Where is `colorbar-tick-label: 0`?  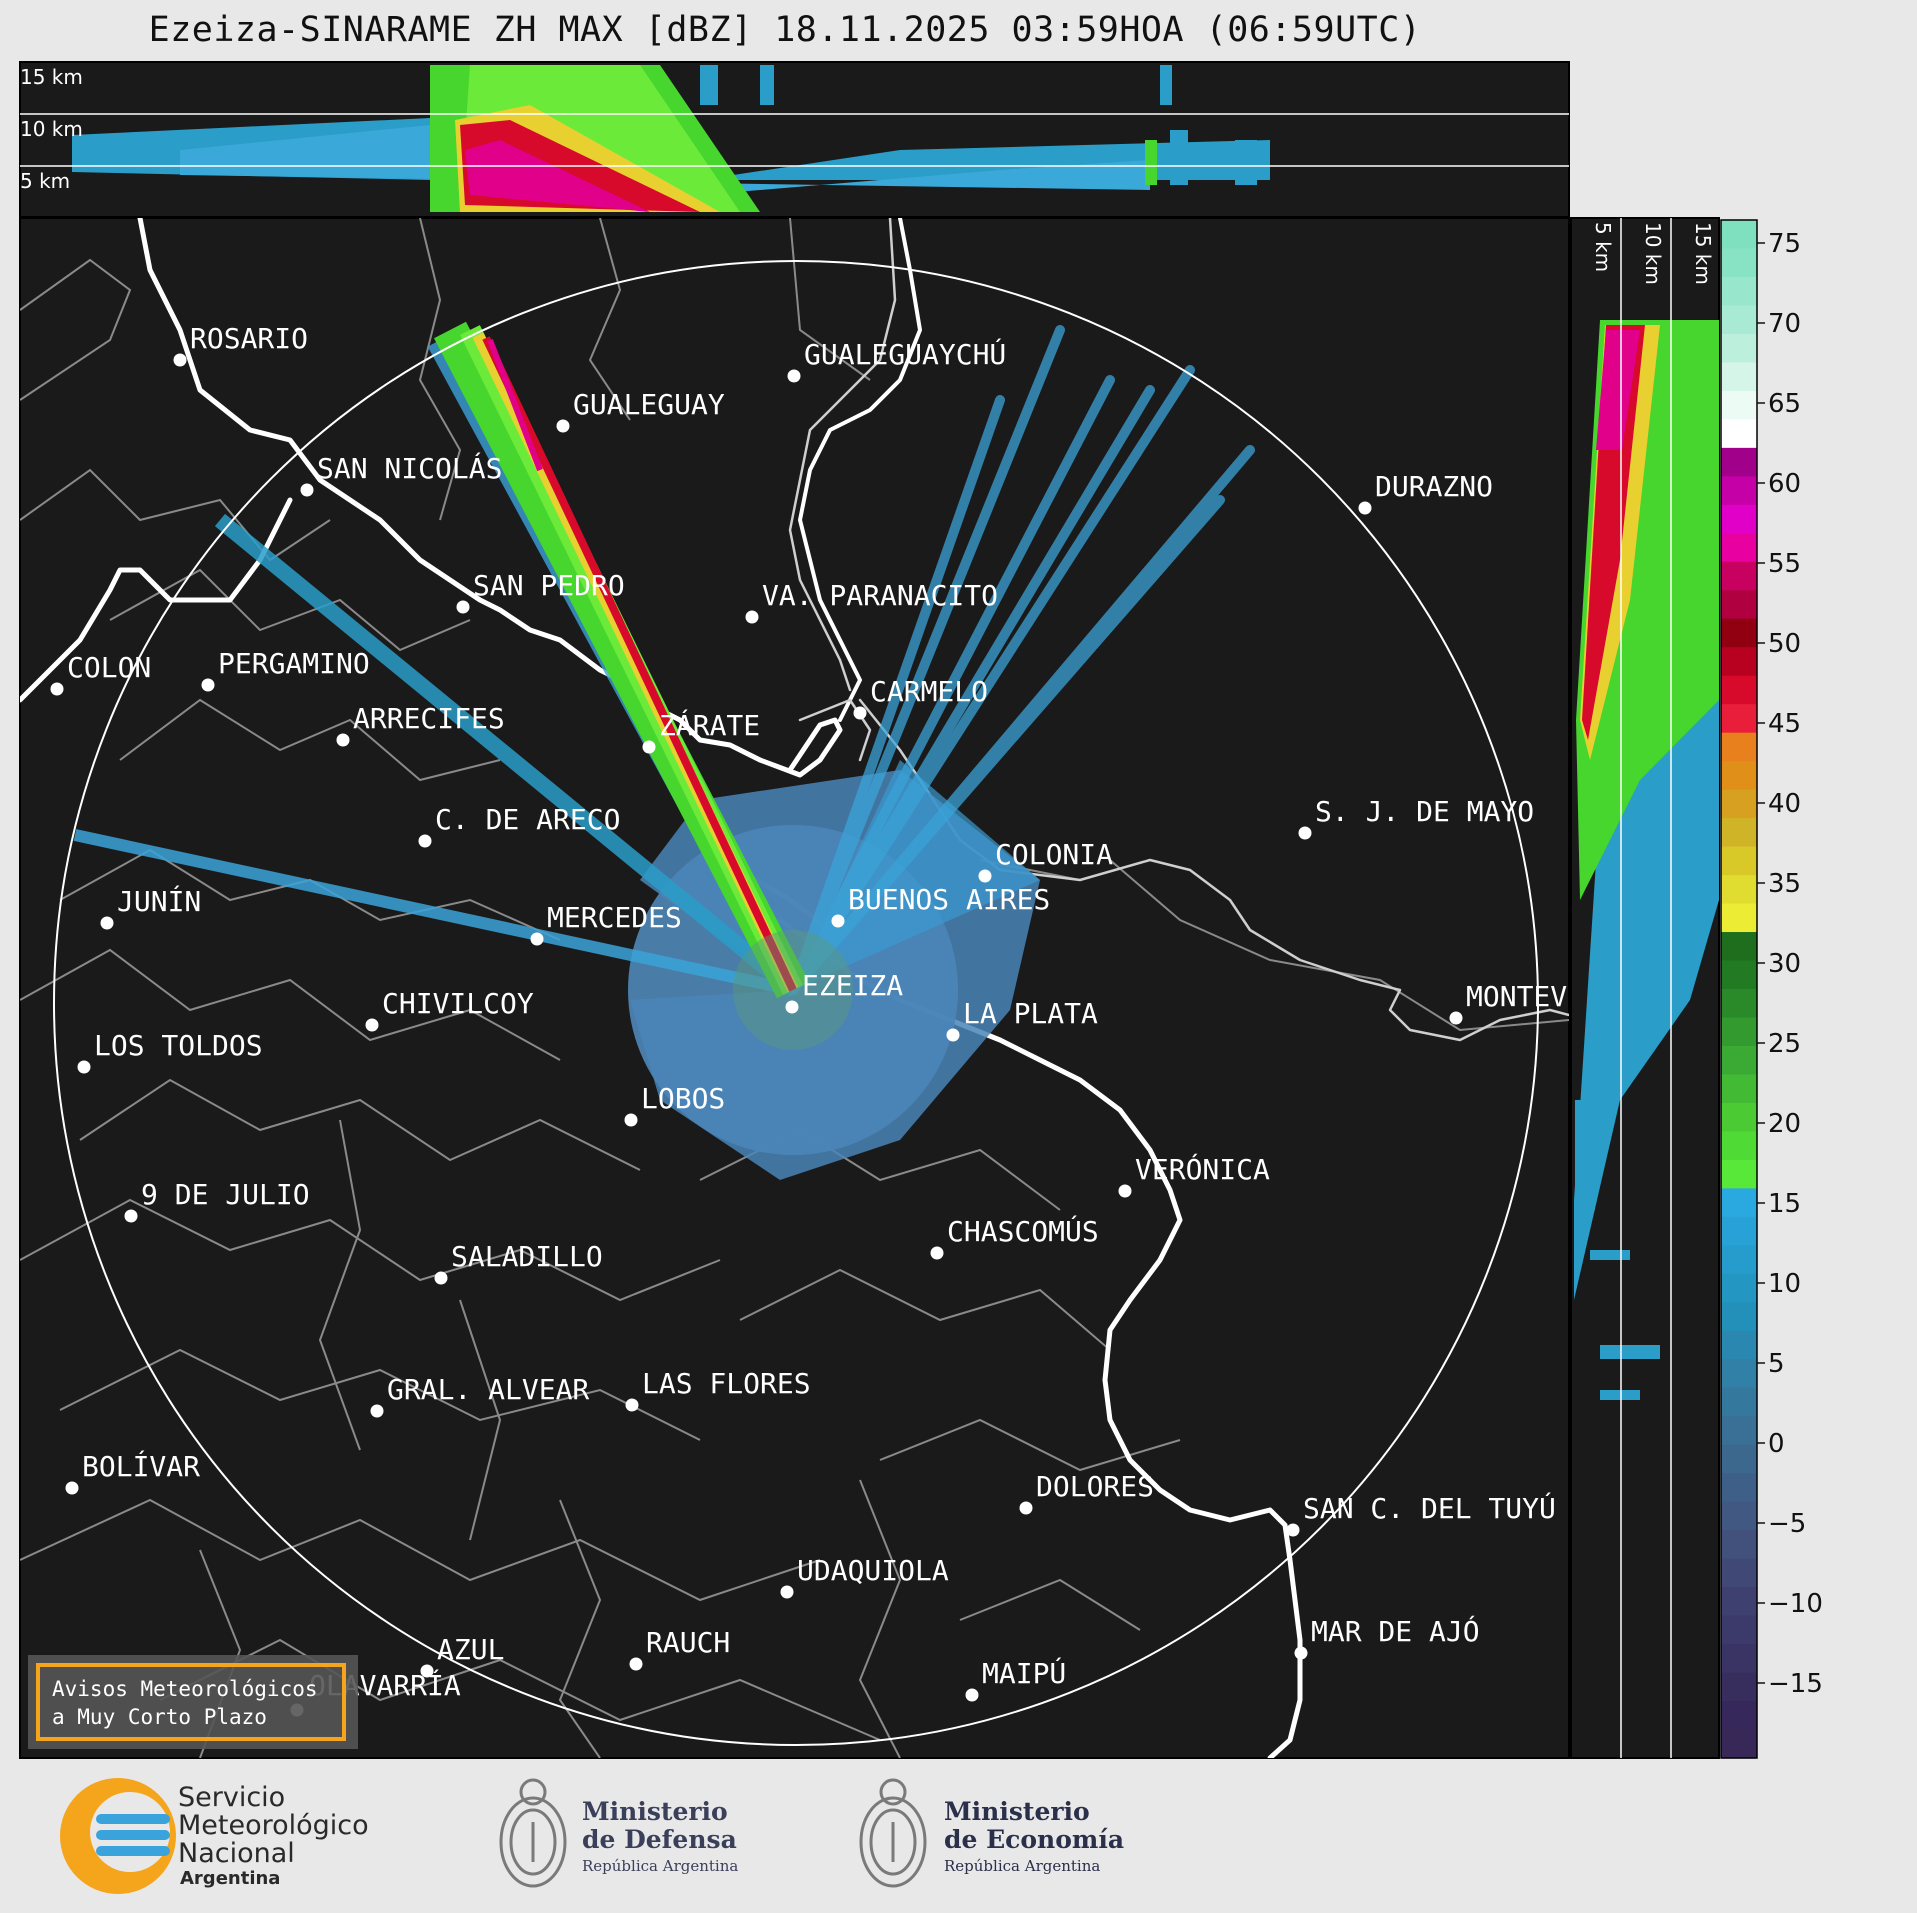
colorbar-tick-label: 0 is located at coordinates (1776, 1444).